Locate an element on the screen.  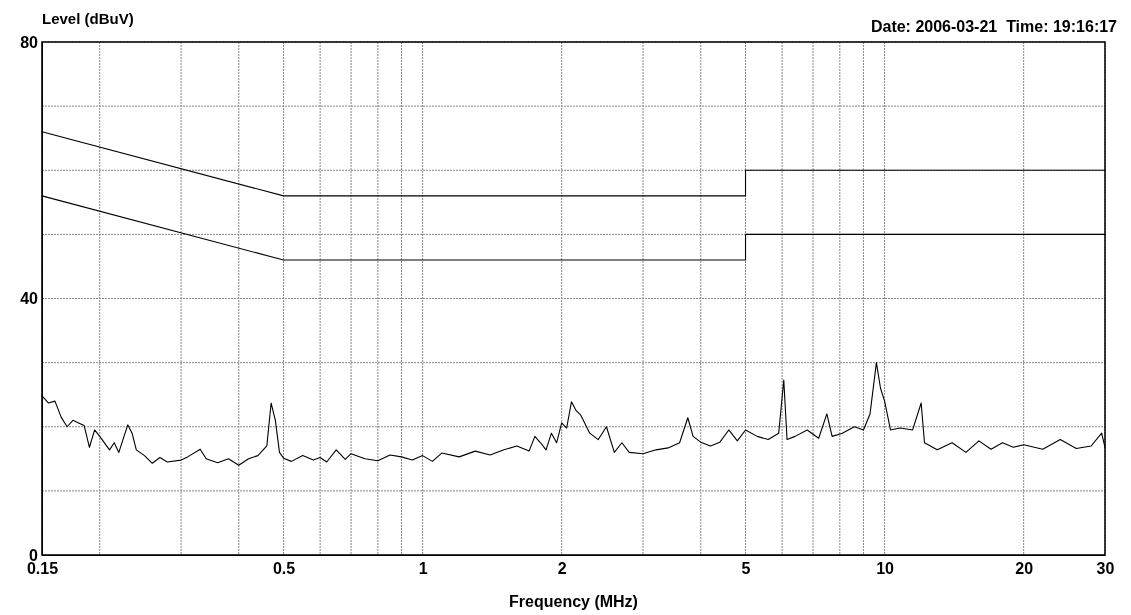
y-axis-title: Level (dBuV) is located at coordinates (88, 18).